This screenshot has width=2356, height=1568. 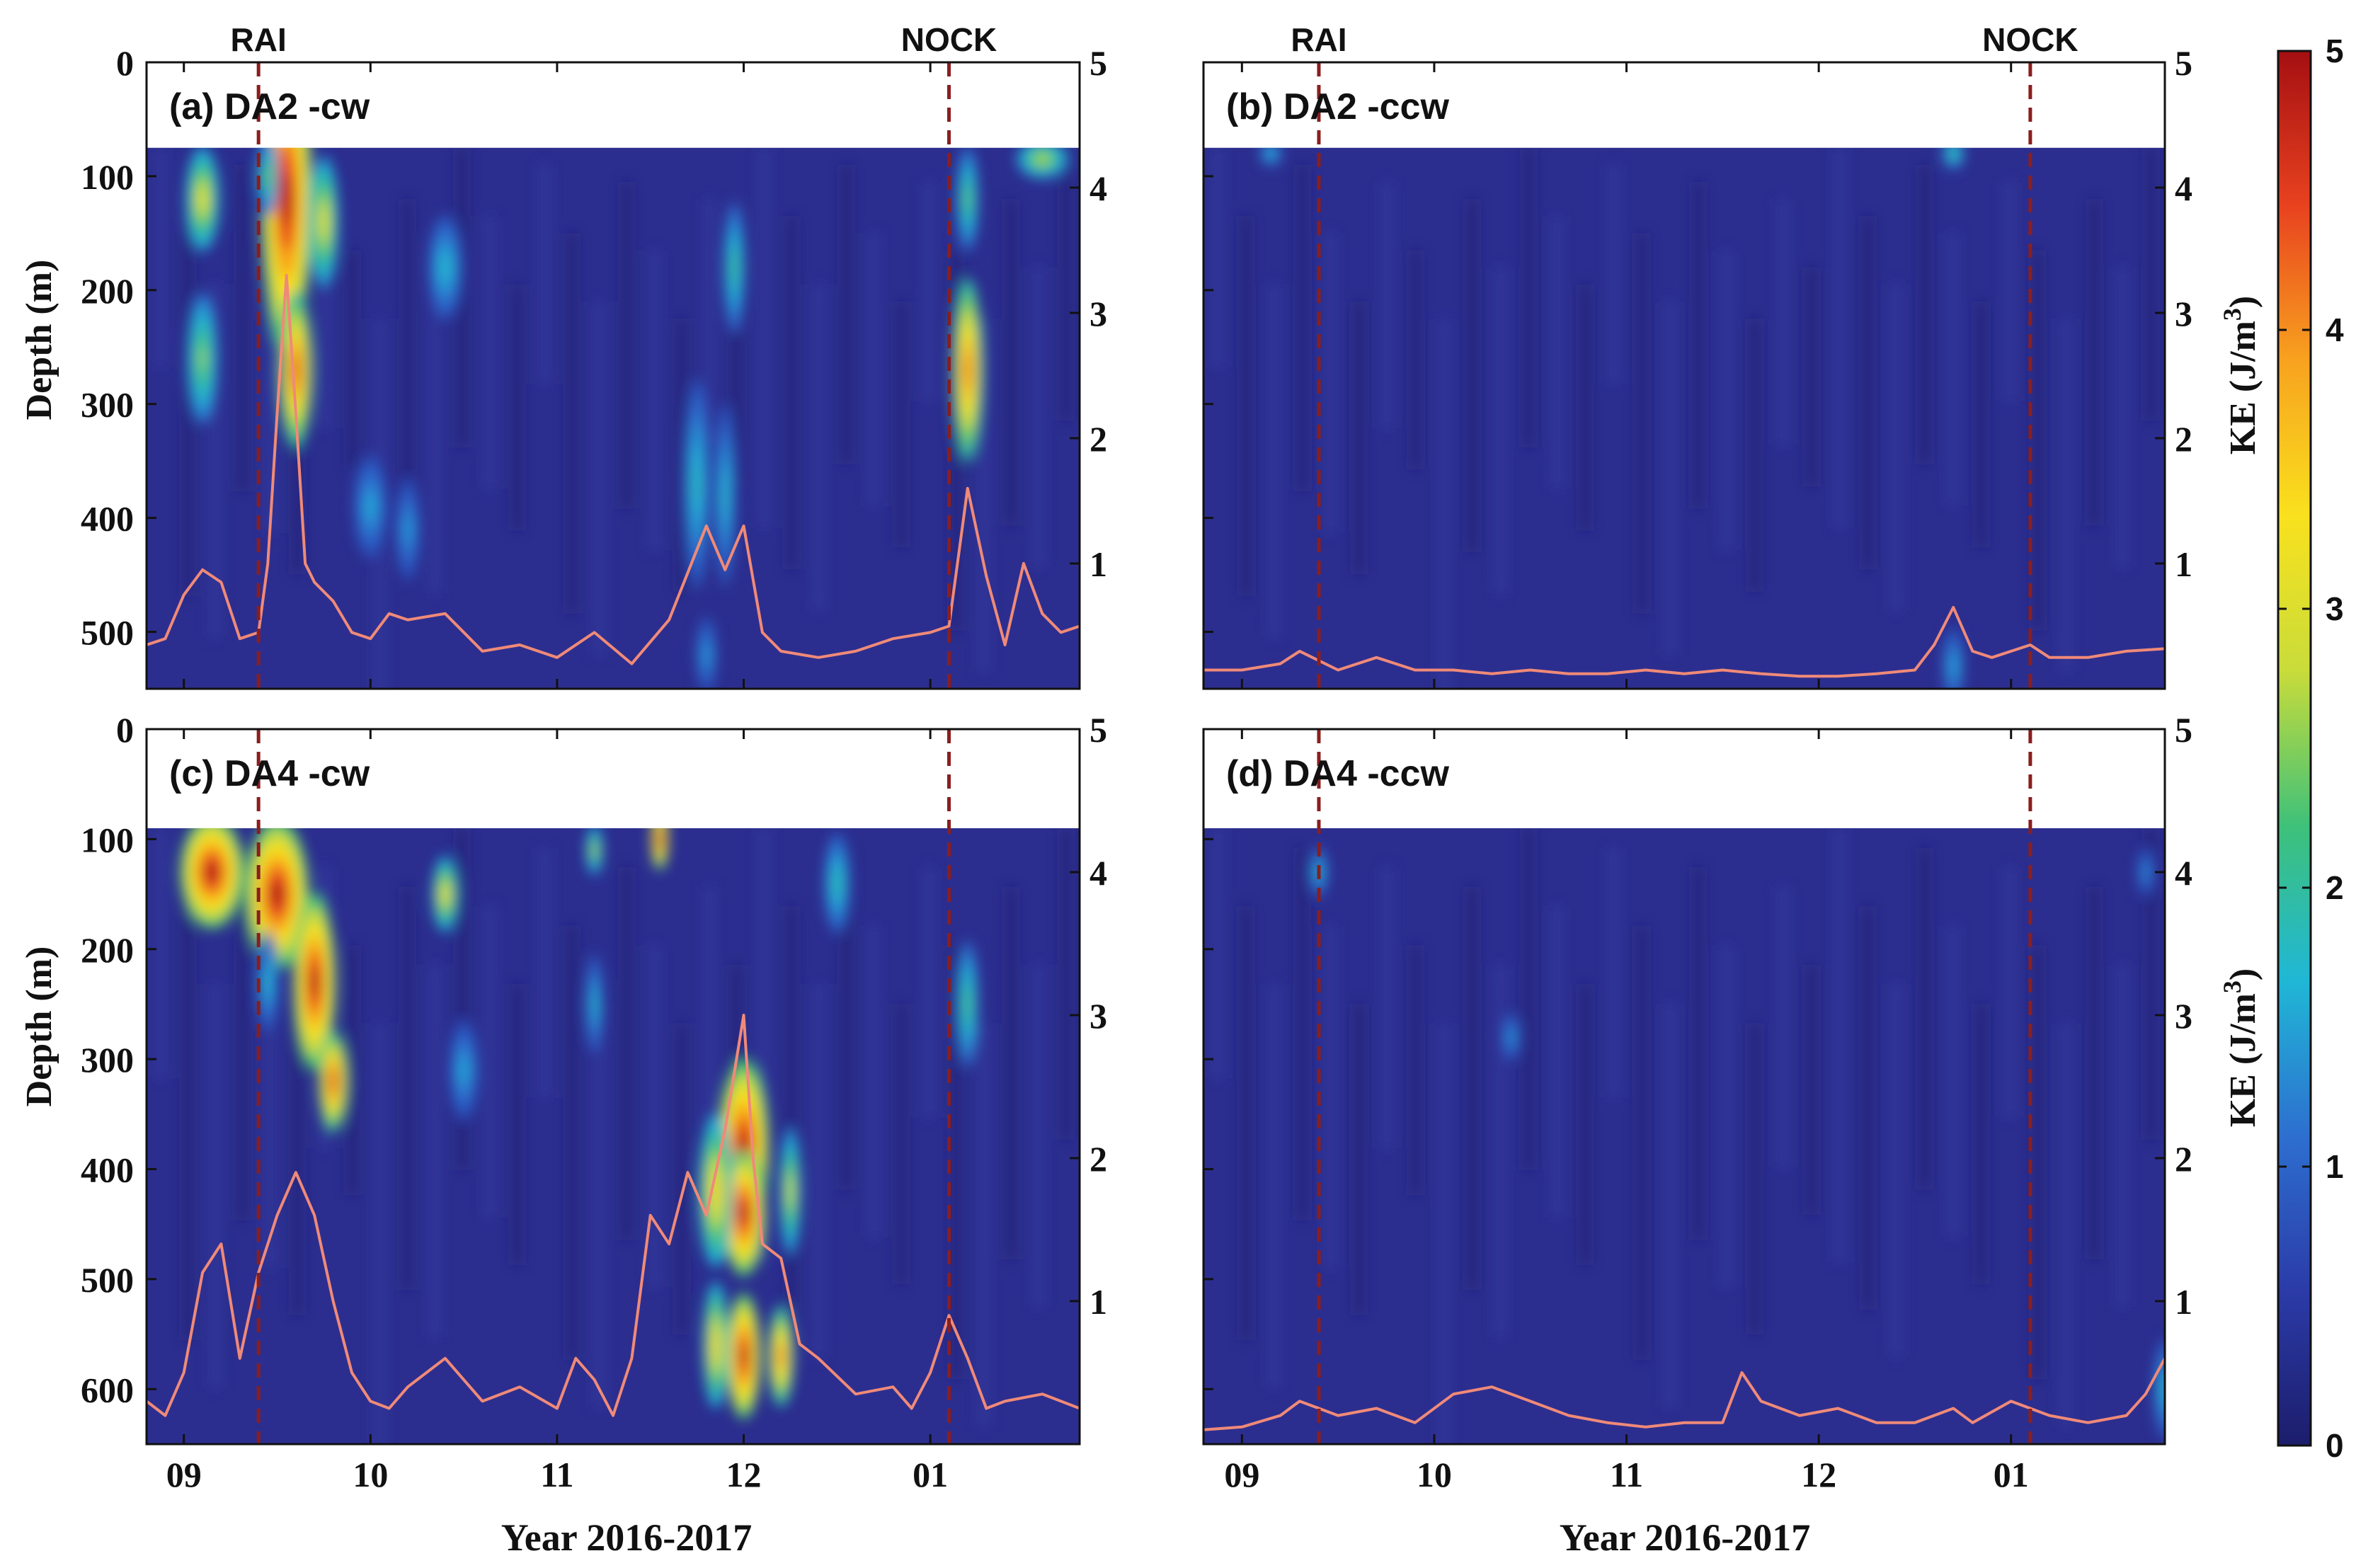 I want to click on ke-tick-label: 5, so click(x=1098, y=63).